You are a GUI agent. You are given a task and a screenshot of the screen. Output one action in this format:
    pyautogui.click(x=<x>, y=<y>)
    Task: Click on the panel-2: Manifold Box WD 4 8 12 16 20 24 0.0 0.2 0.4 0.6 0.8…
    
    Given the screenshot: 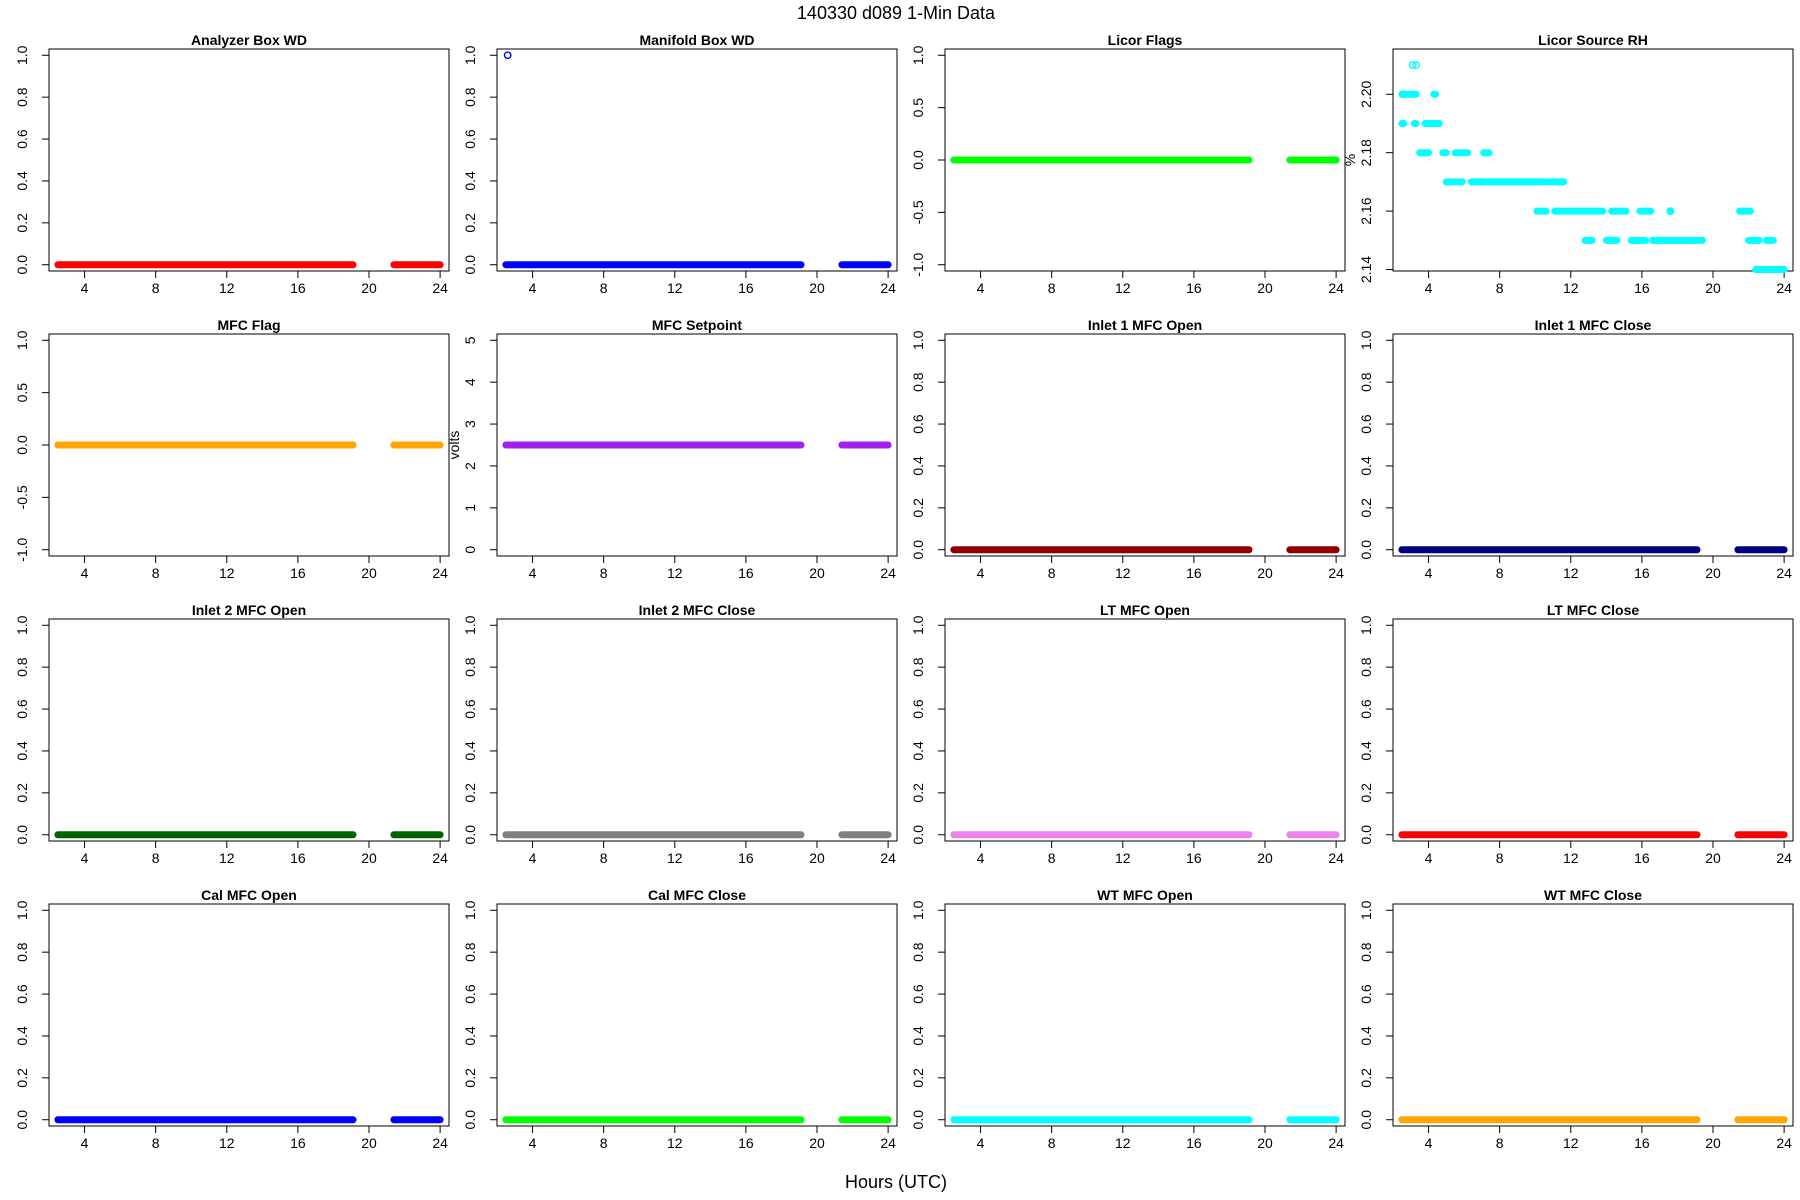 What is the action you would take?
    pyautogui.click(x=680, y=164)
    